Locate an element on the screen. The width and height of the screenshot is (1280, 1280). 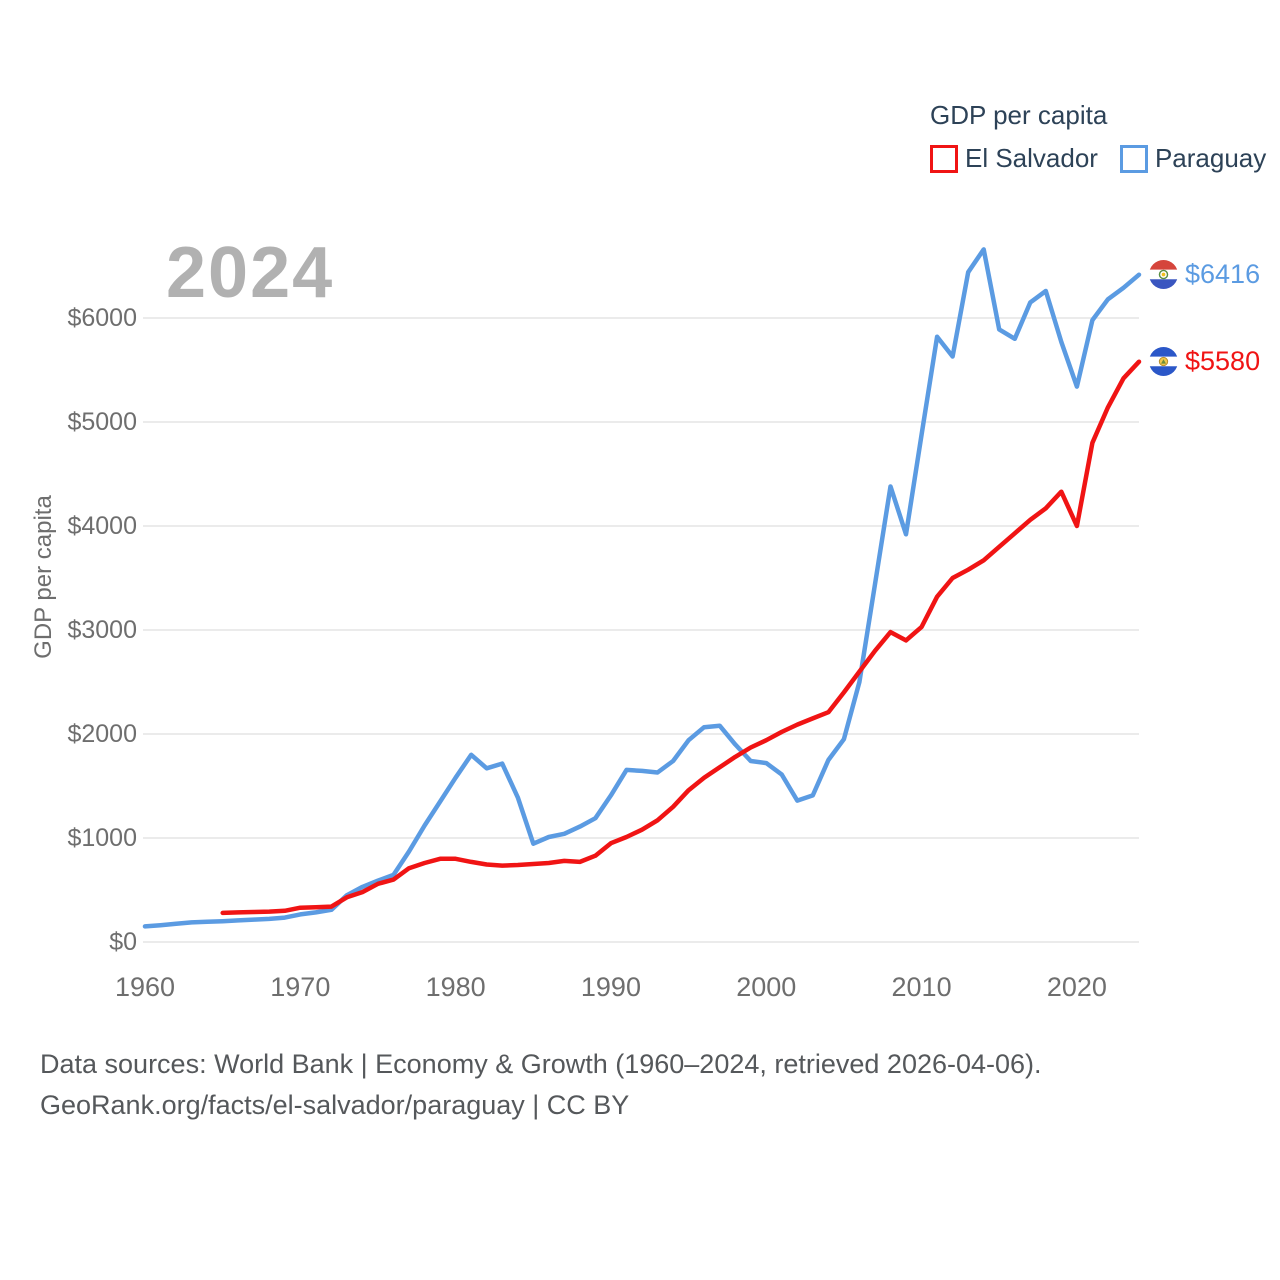
legend-item-paraguay: Paraguay is located at coordinates (1193, 158).